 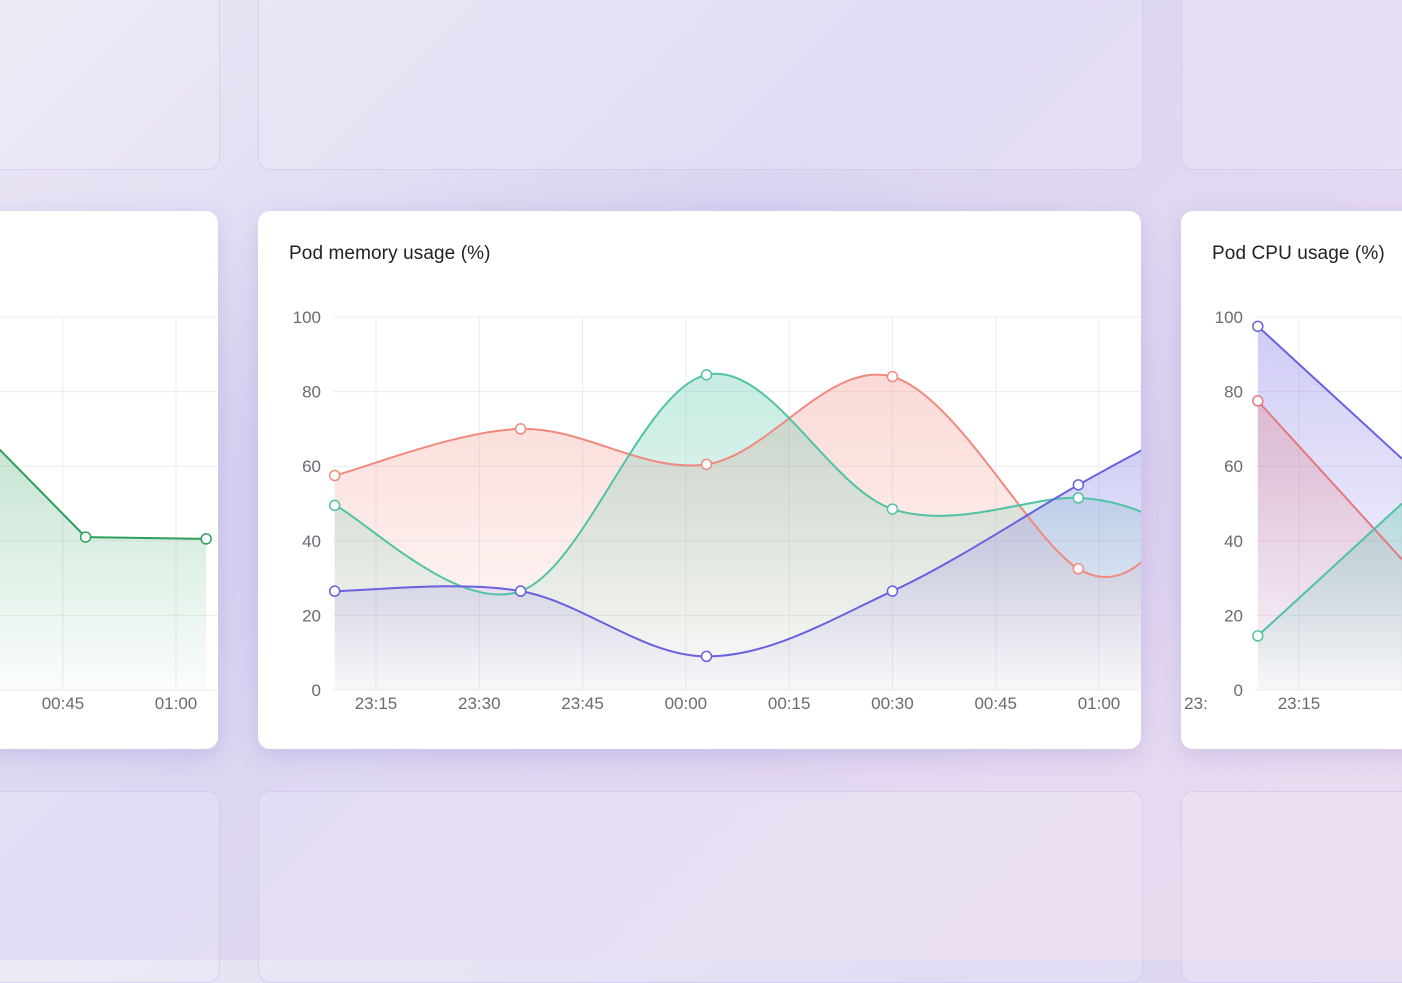 What do you see at coordinates (479, 703) in the screenshot?
I see `x-tick-label: 23:30` at bounding box center [479, 703].